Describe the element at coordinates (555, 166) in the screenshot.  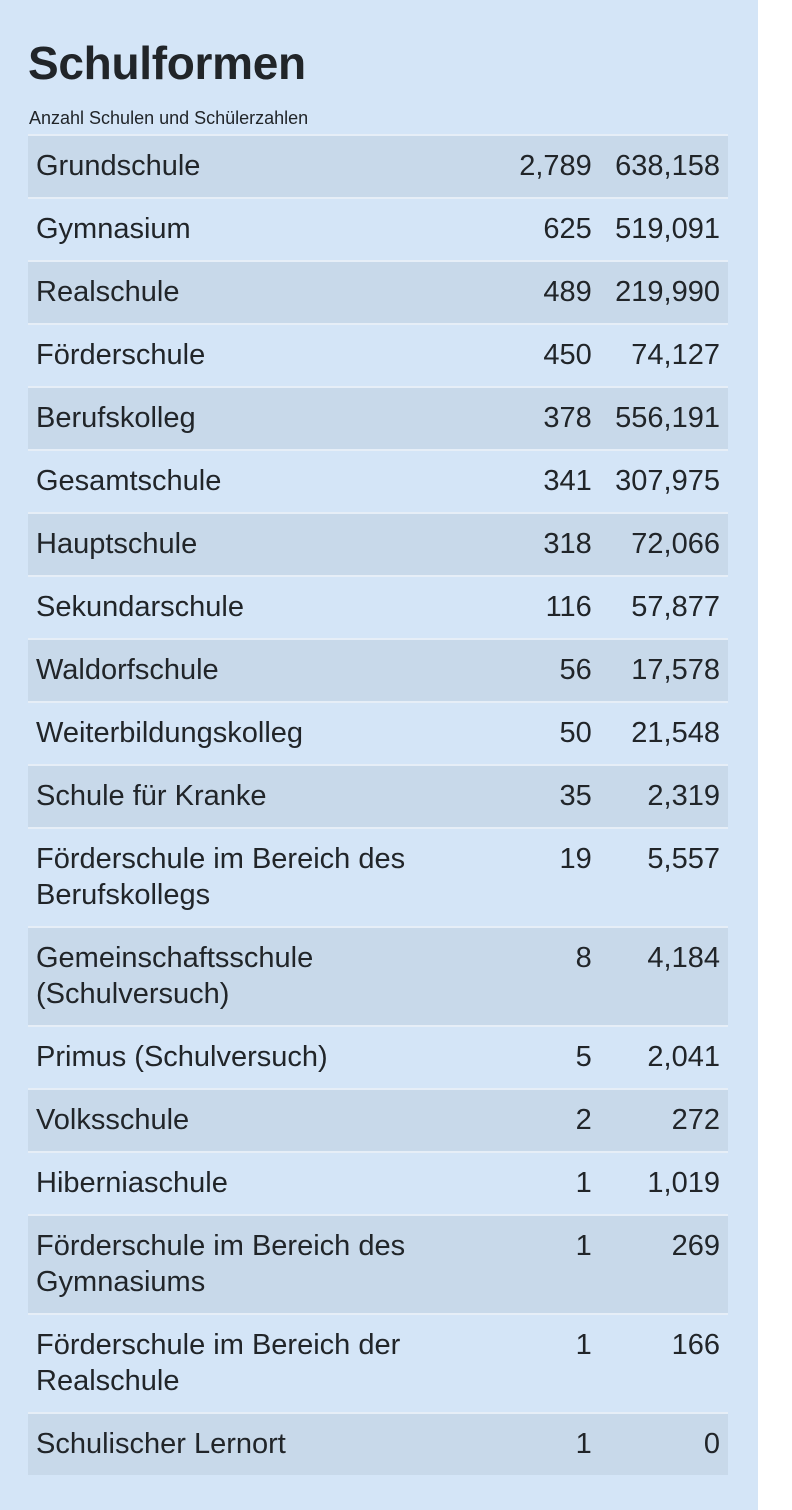
I see `schulen-count-cell: 2,789` at that location.